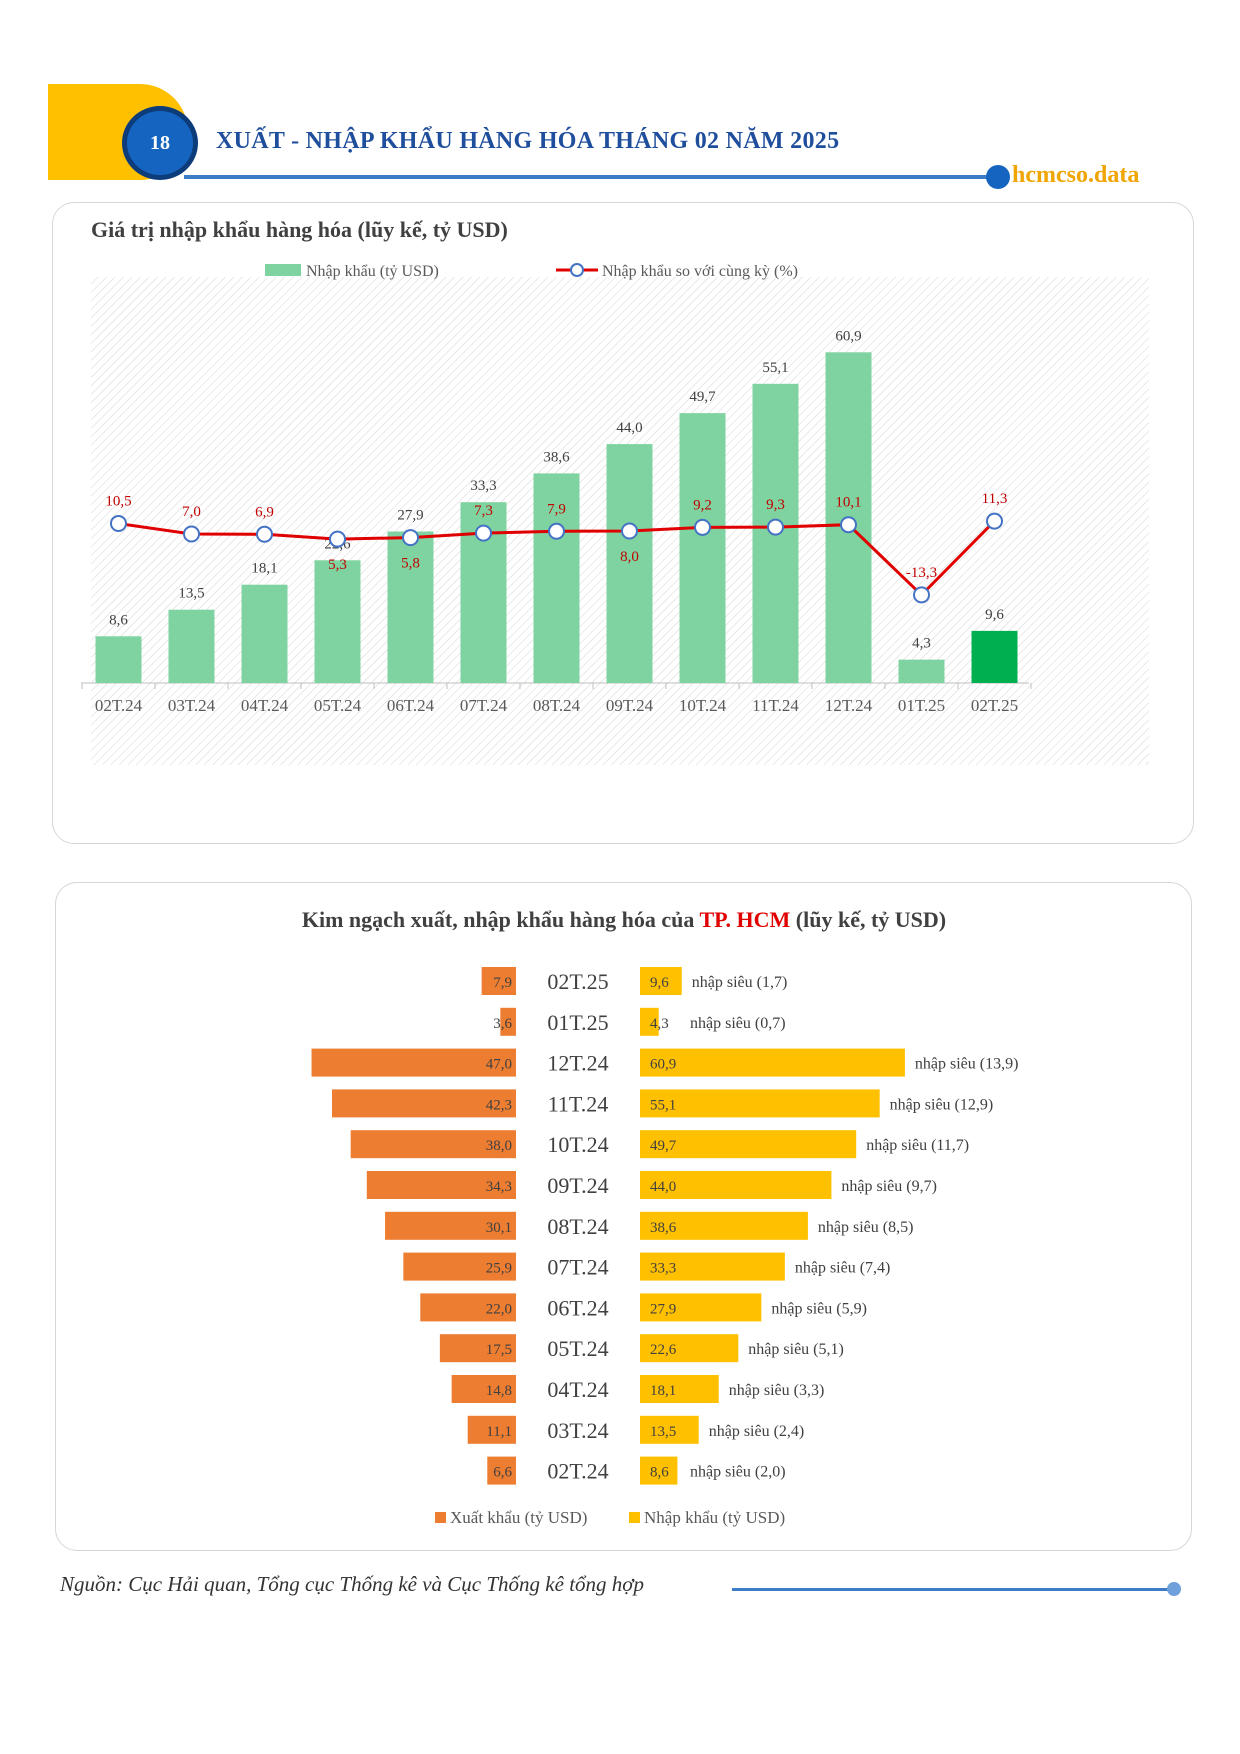 The image size is (1240, 1754). I want to click on category-label: 02T.24, so click(577, 1471).